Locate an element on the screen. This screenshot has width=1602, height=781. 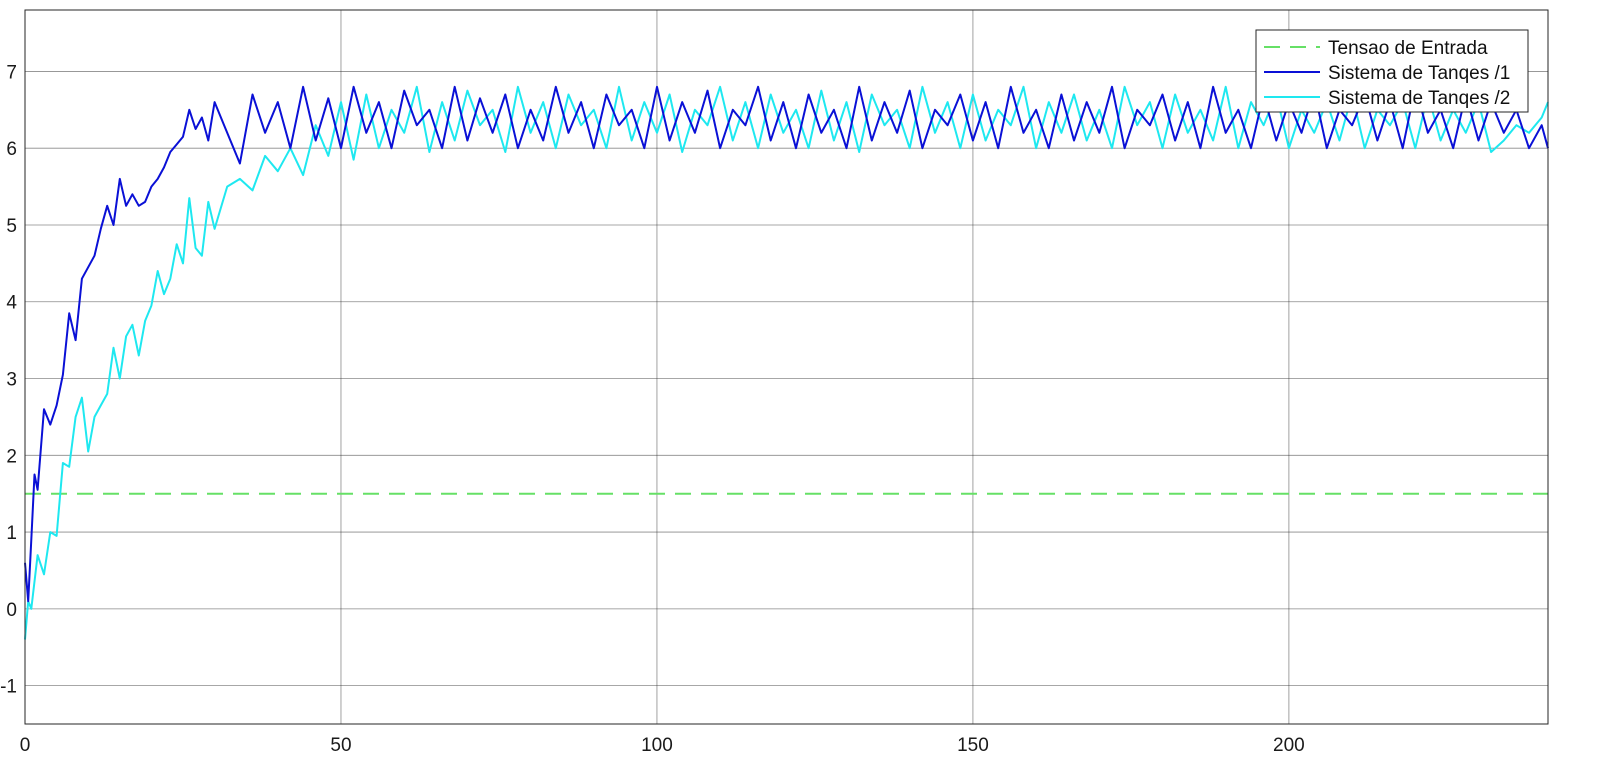
y-tick-label: 5 is located at coordinates (11, 226).